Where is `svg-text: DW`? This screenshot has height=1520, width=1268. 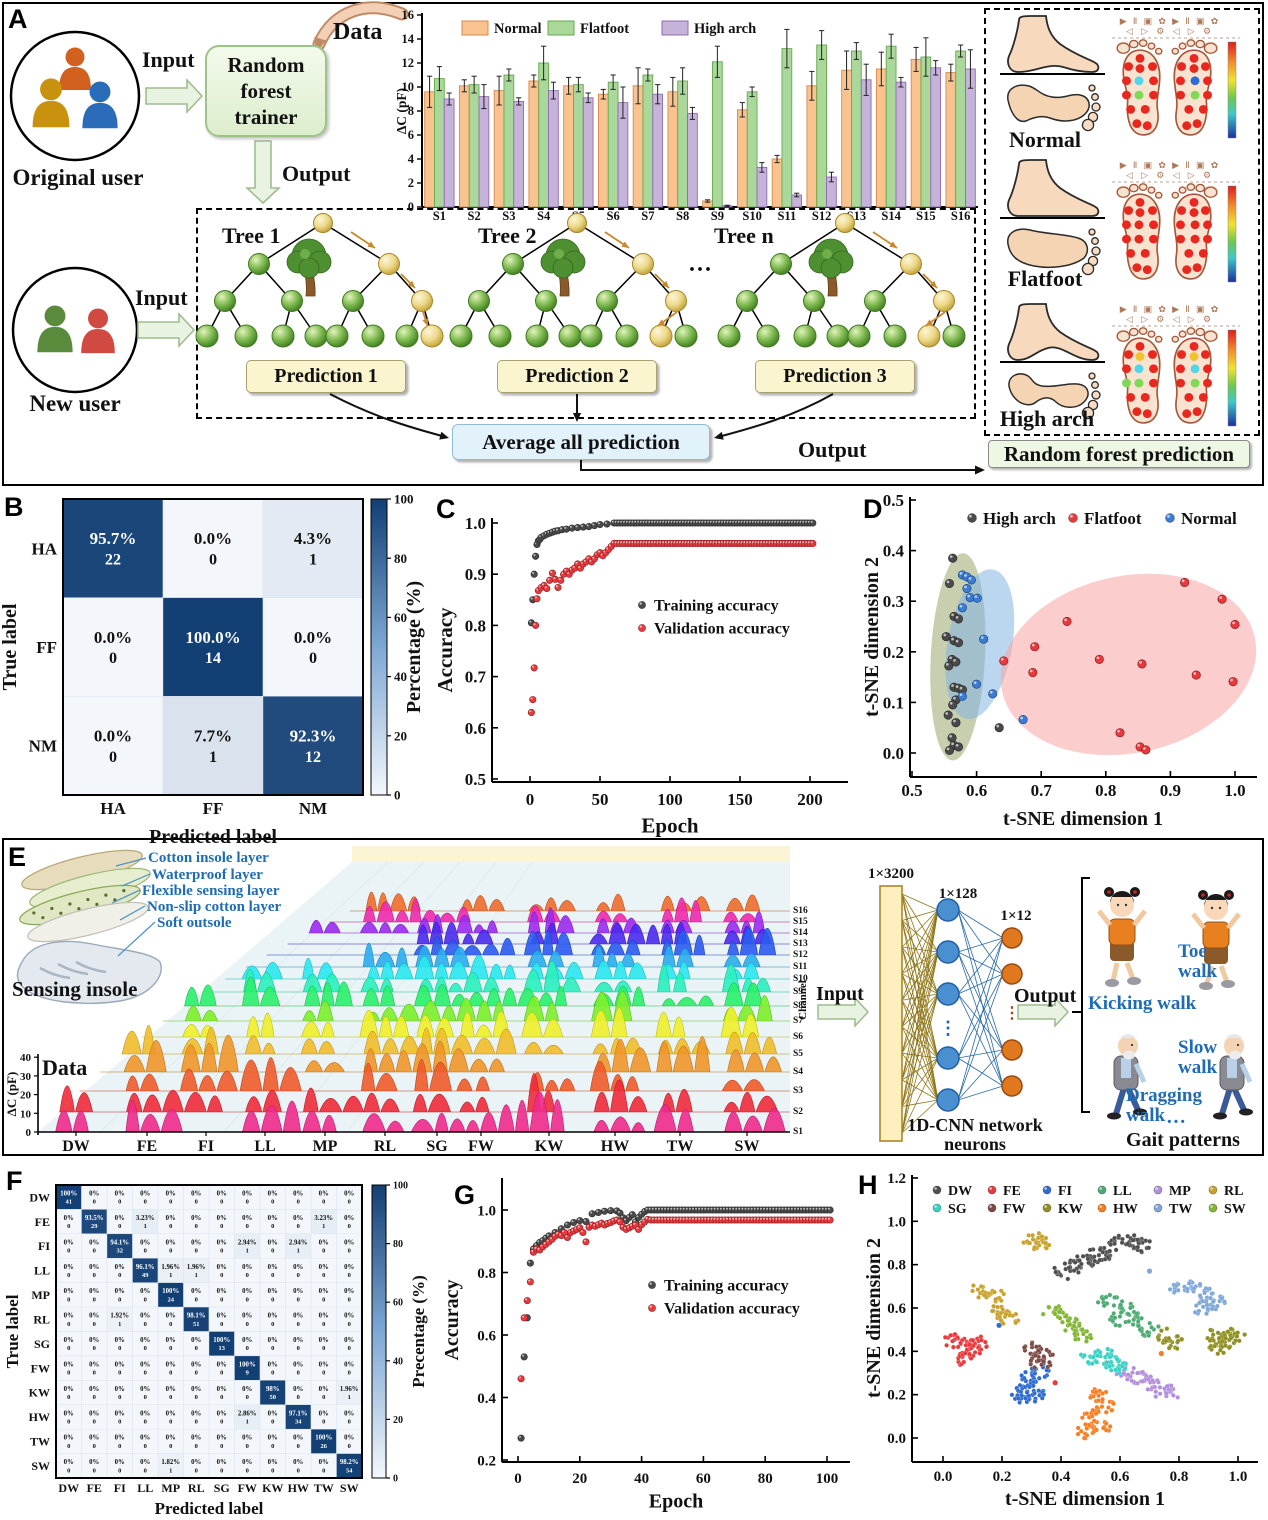 svg-text: DW is located at coordinates (960, 1191).